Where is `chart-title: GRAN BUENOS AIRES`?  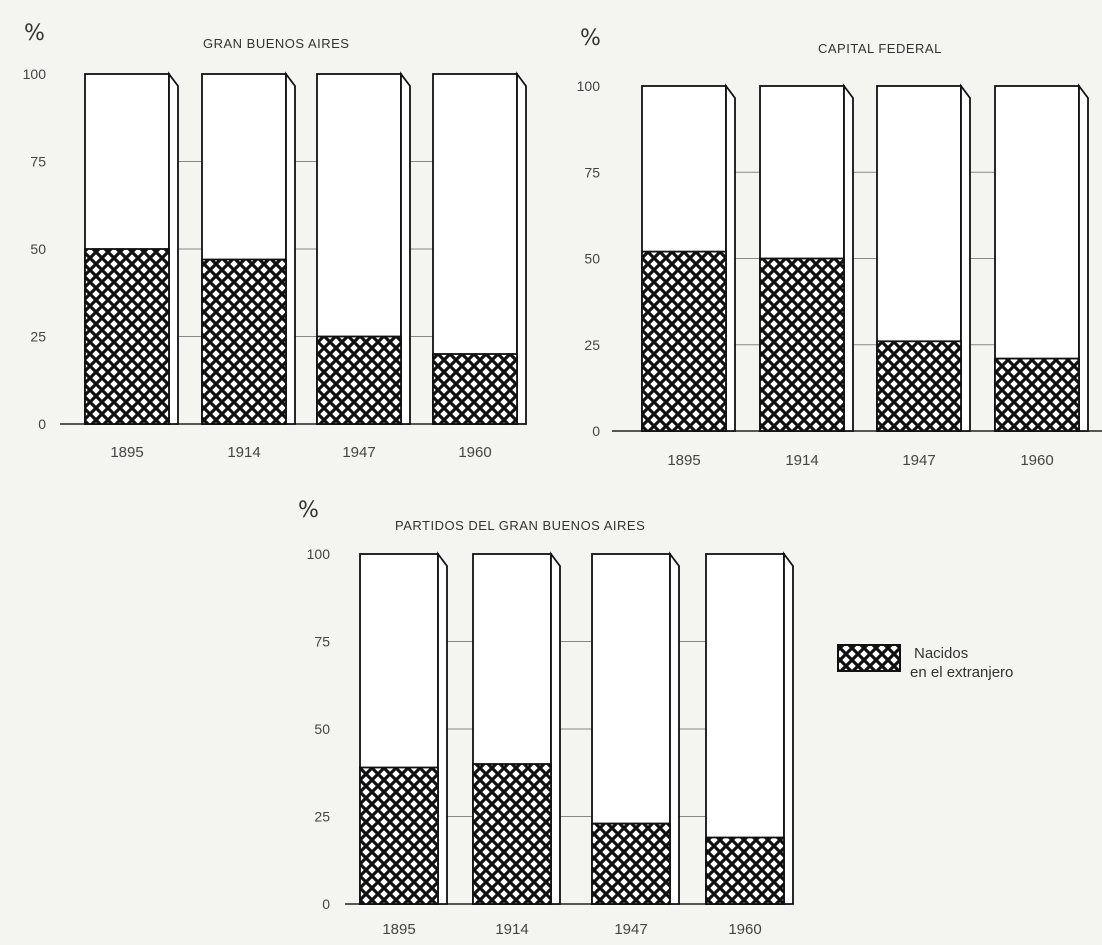 chart-title: GRAN BUENOS AIRES is located at coordinates (276, 43).